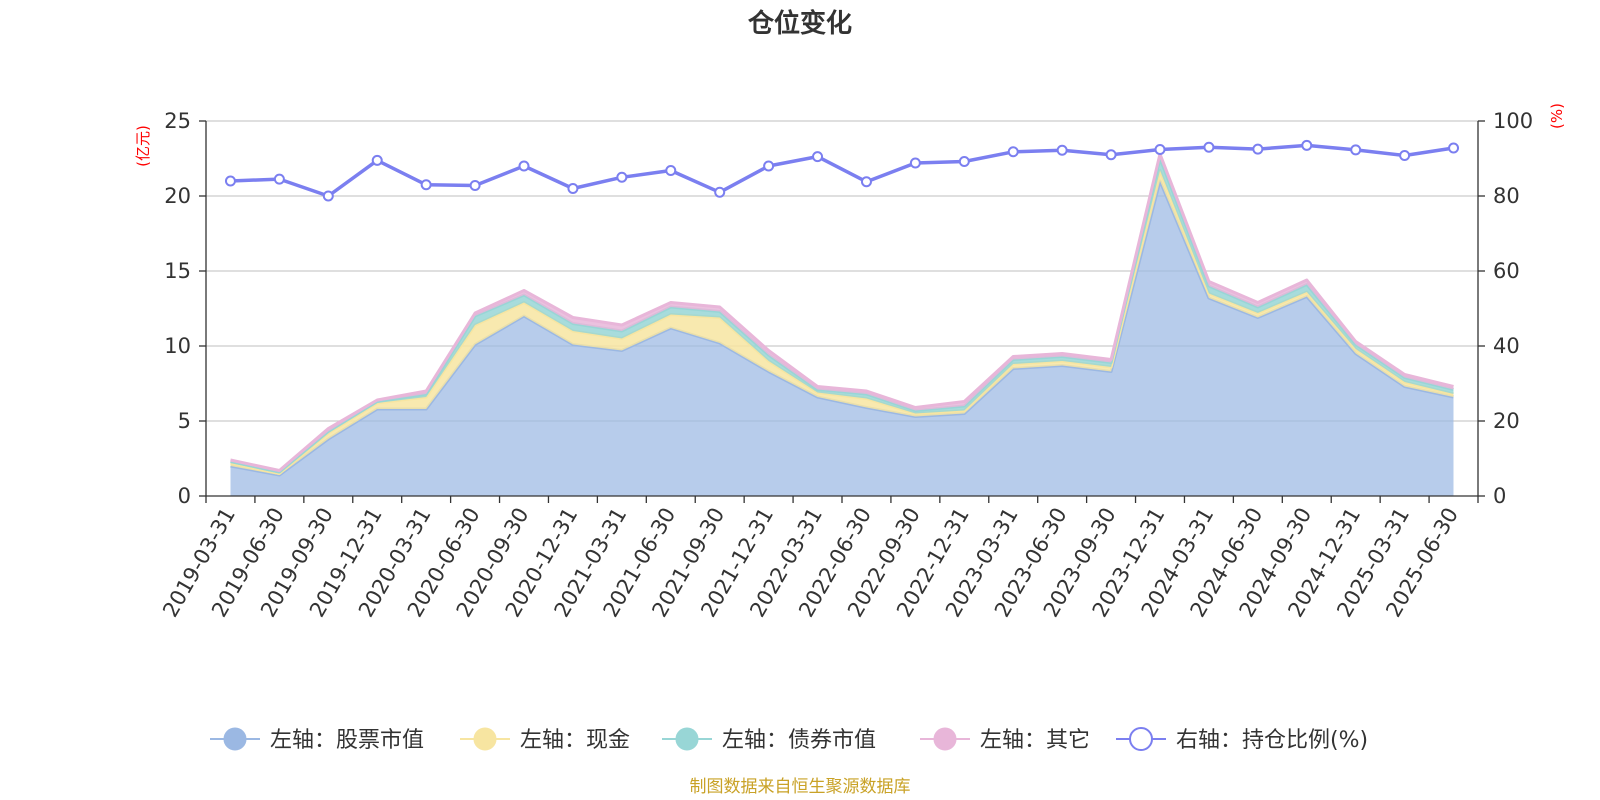  I want to click on legend-item-1: 左轴：股票市值, so click(317, 740).